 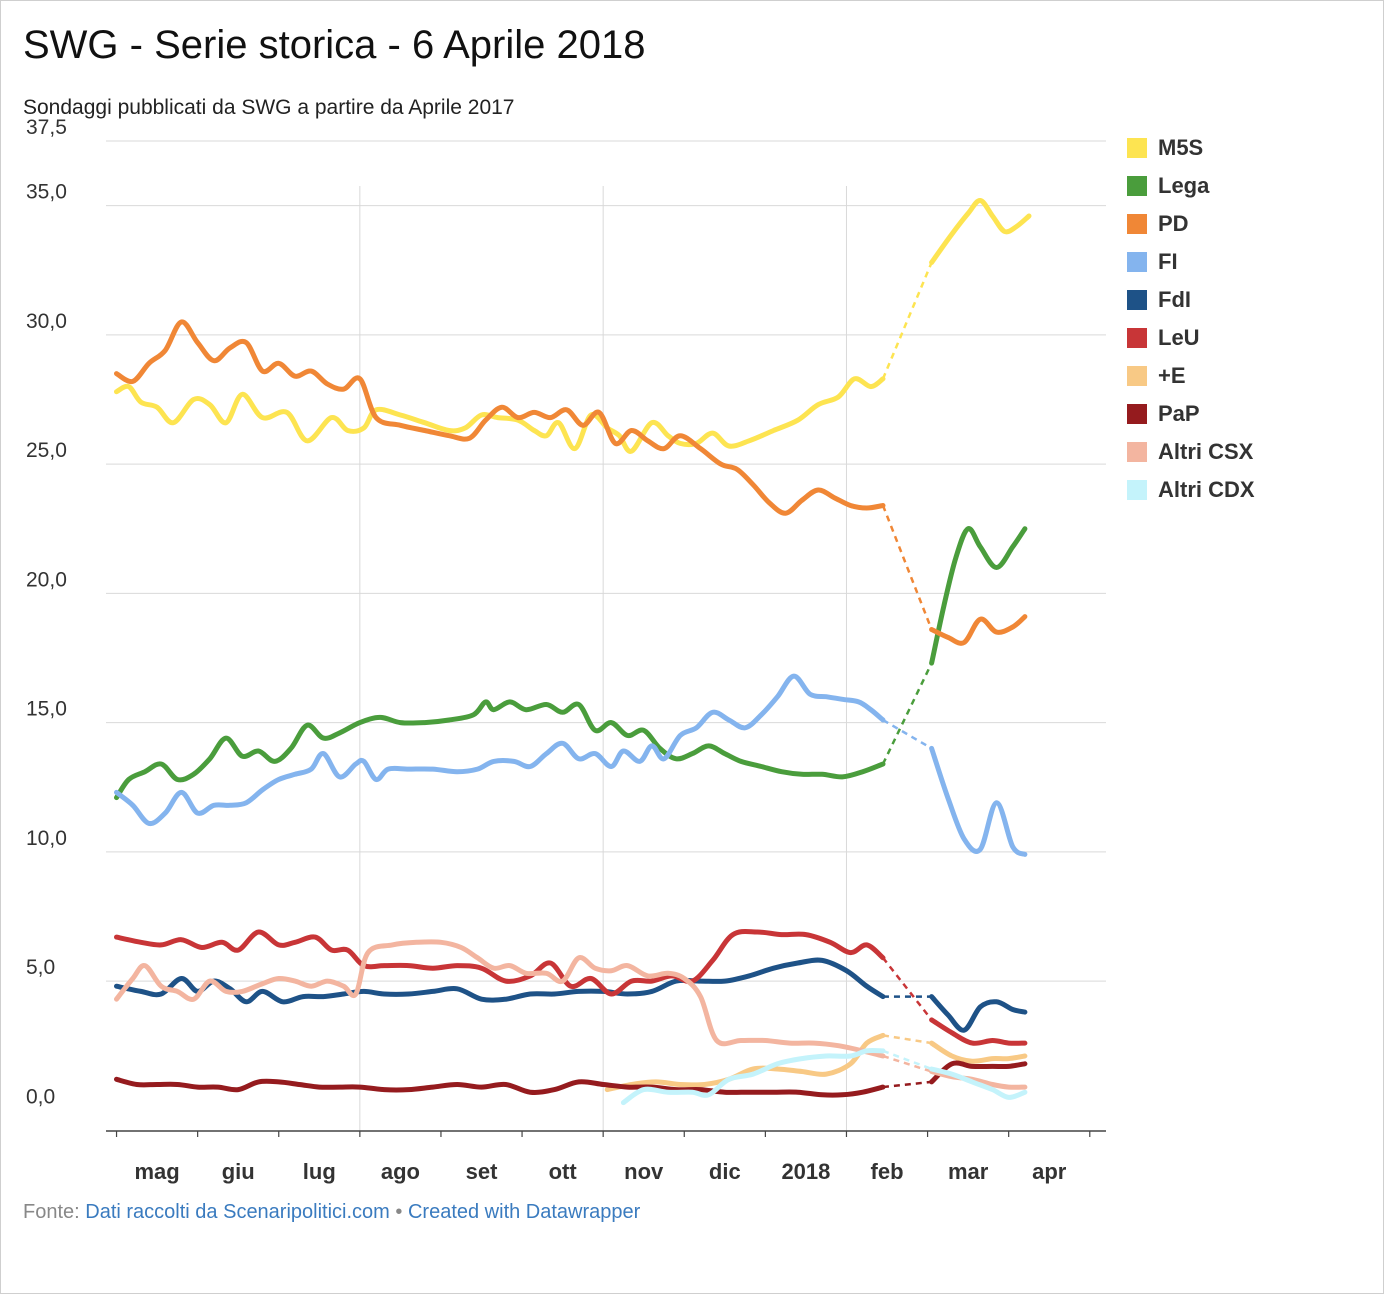 I want to click on y-tick-label: 10,0, so click(x=46, y=838).